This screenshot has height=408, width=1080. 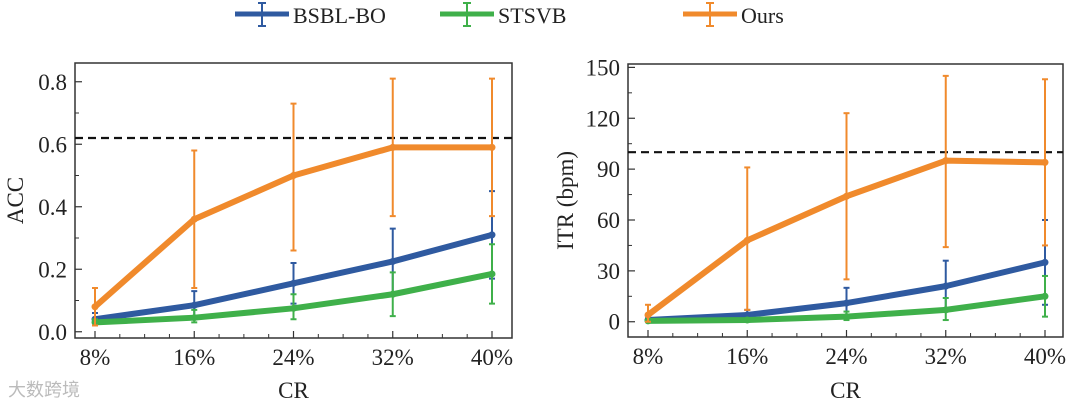 What do you see at coordinates (52, 332) in the screenshot?
I see `y-tick-label: 0.0` at bounding box center [52, 332].